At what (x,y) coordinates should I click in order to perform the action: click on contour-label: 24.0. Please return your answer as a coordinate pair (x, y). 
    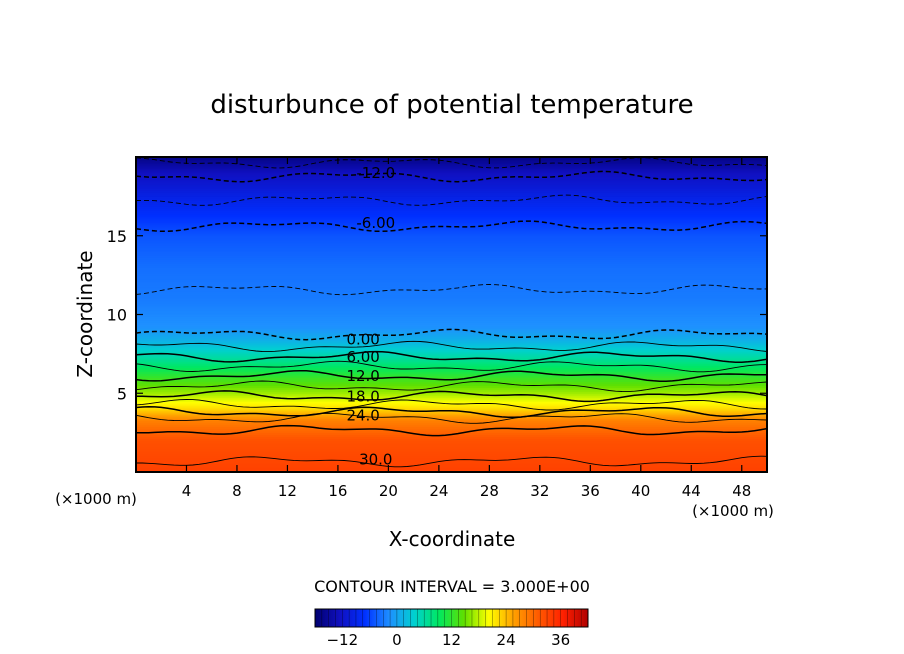
    Looking at the image, I should click on (362, 415).